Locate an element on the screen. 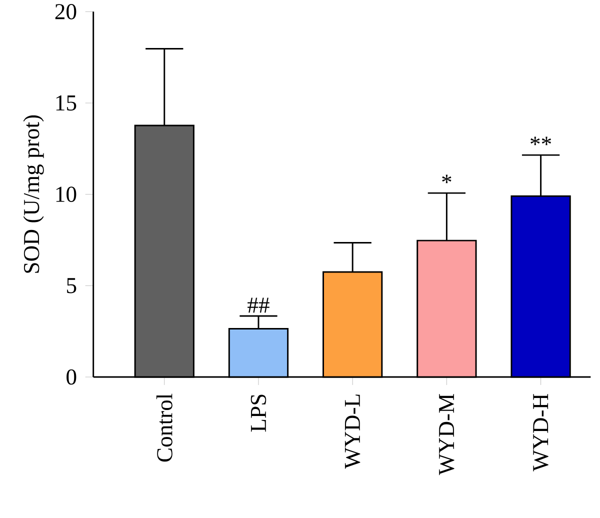 Image resolution: width=600 pixels, height=518 pixels. y-tick-label: 5 is located at coordinates (71, 286).